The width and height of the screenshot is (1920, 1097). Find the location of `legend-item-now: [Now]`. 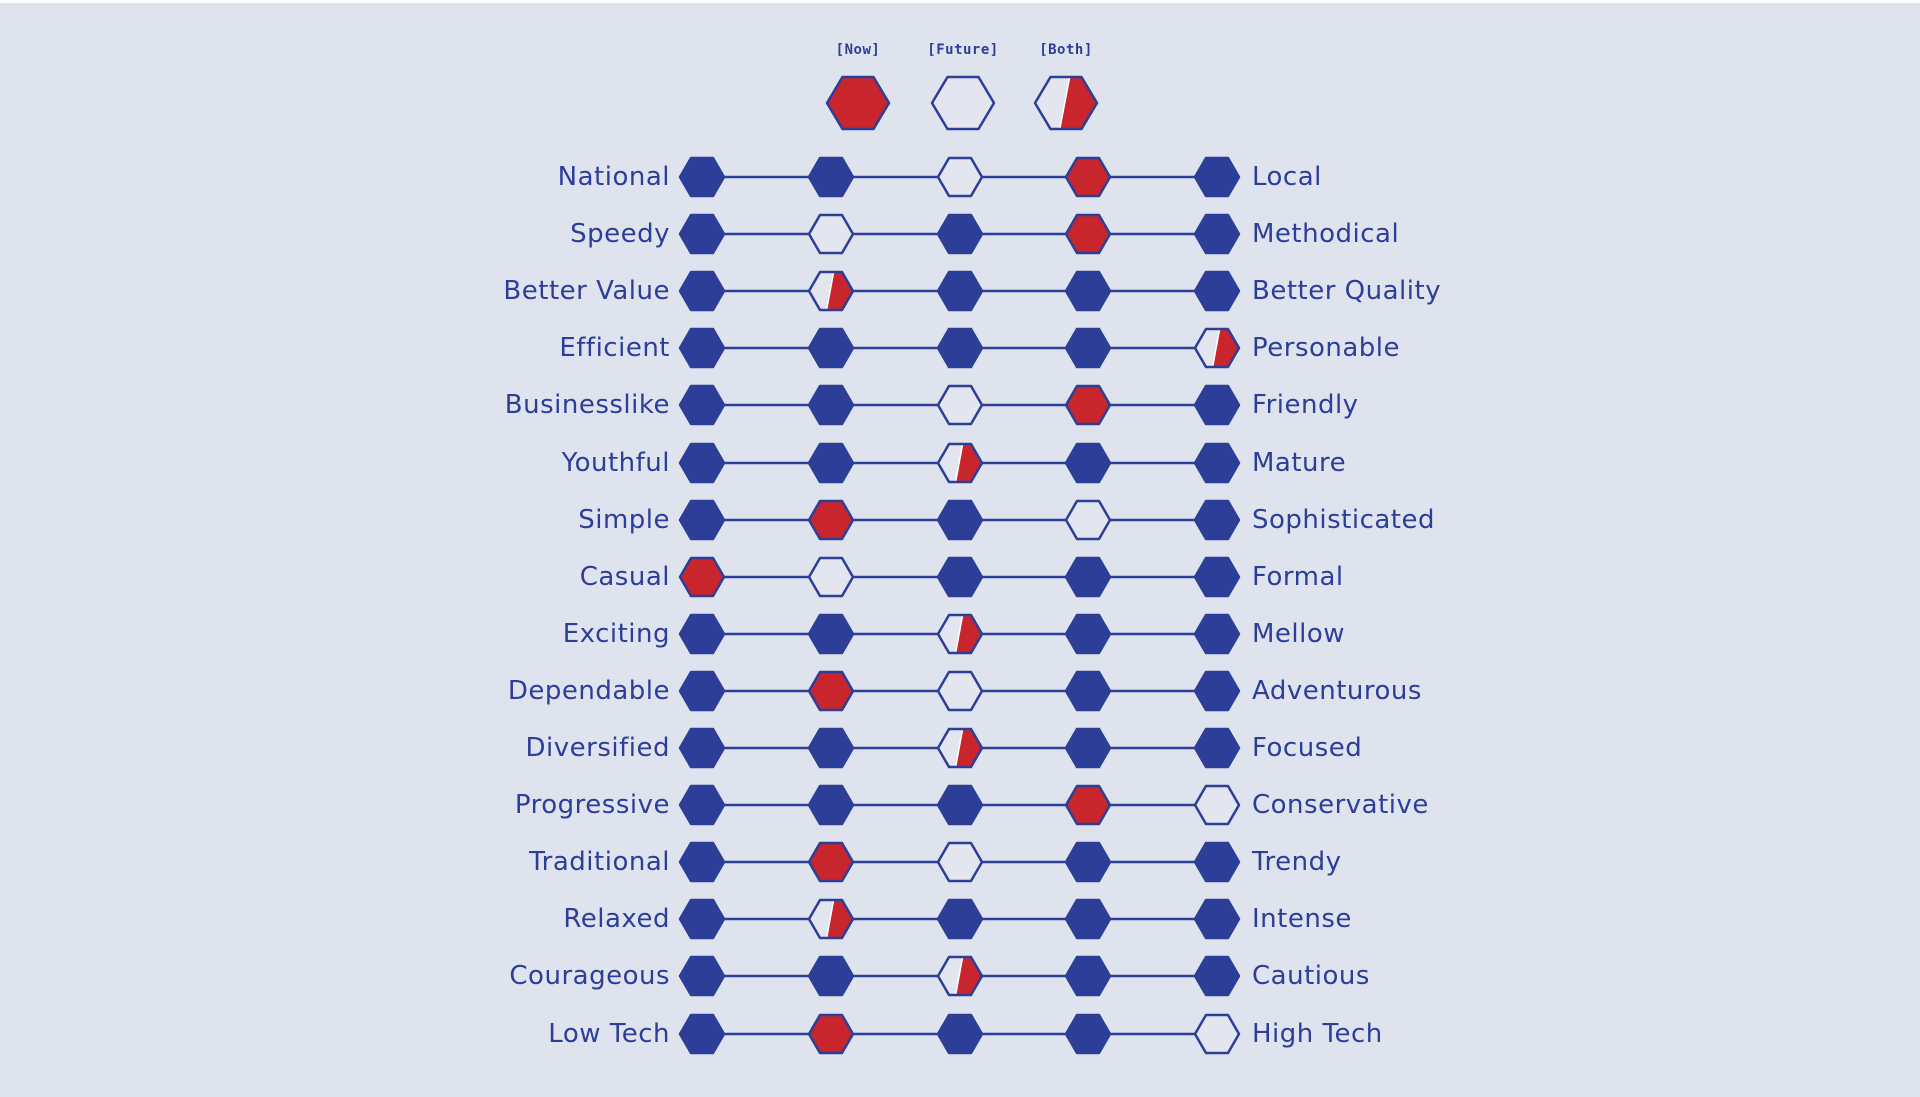

legend-item-now: [Now] is located at coordinates (858, 86).